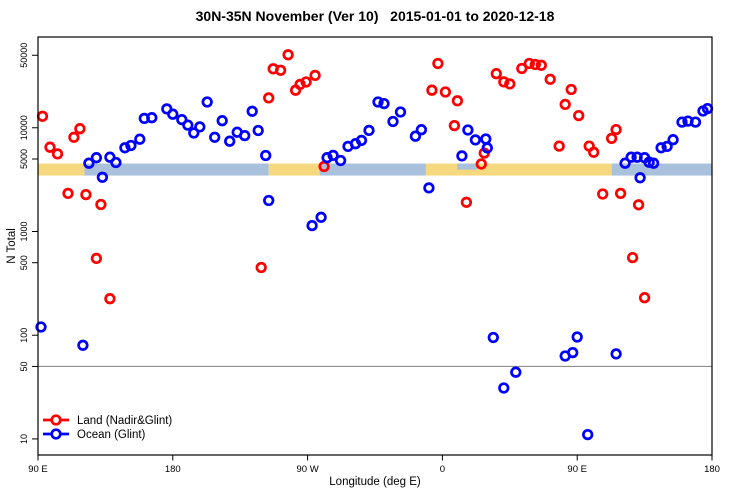 The height and width of the screenshot is (500, 750). I want to click on y-tick-label: 100, so click(24, 335).